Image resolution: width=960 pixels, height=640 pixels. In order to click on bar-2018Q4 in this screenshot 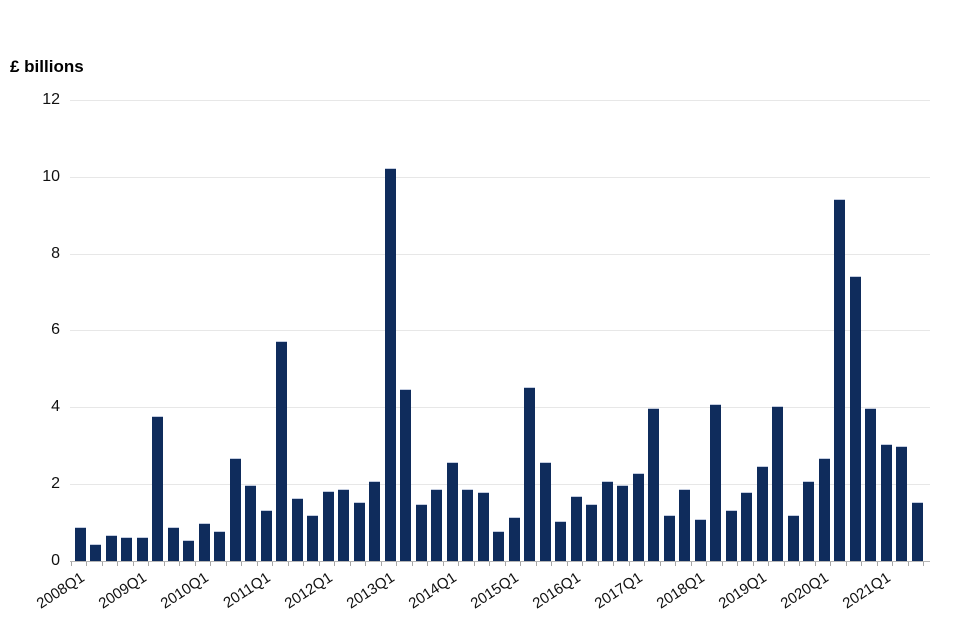, I will do `click(746, 527)`.